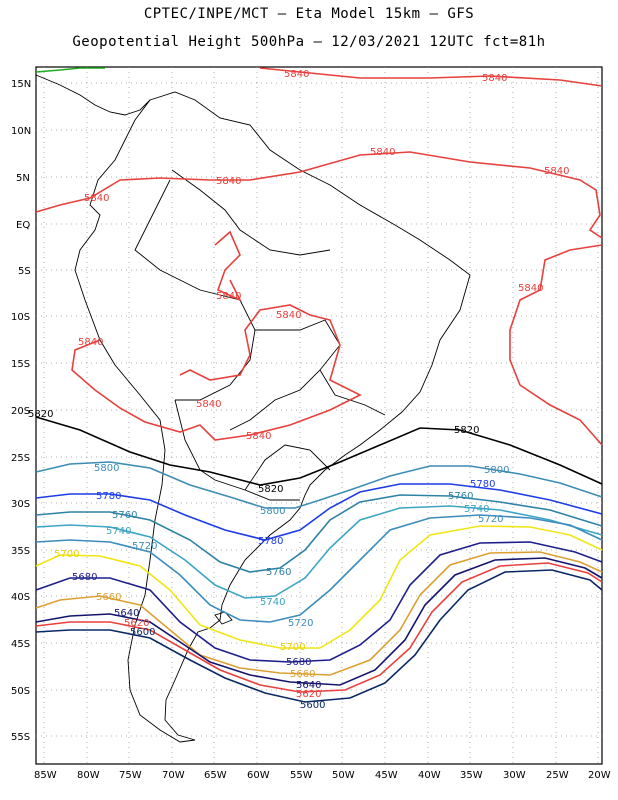  What do you see at coordinates (45, 775) in the screenshot?
I see `lon-label: 85W` at bounding box center [45, 775].